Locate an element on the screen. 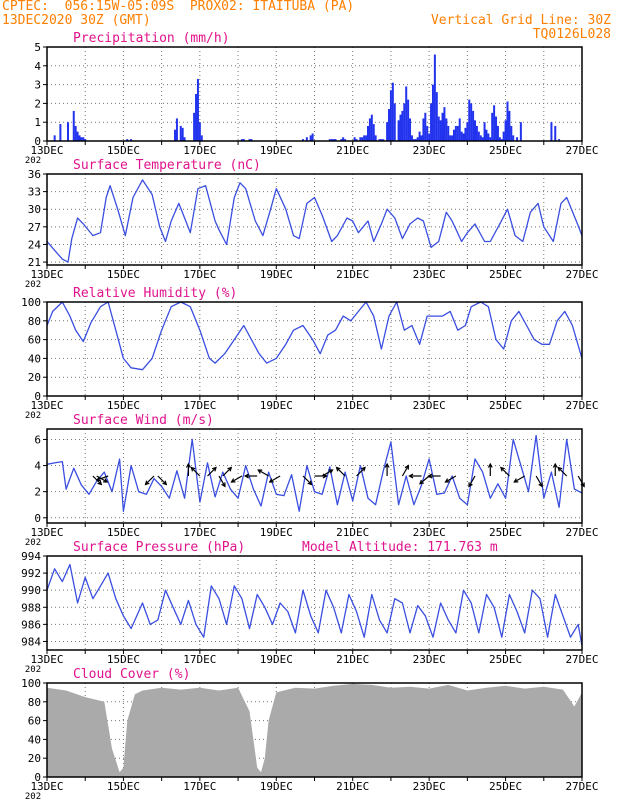 This screenshot has width=618, height=800. y-tick-label: 986 is located at coordinates (31, 624).